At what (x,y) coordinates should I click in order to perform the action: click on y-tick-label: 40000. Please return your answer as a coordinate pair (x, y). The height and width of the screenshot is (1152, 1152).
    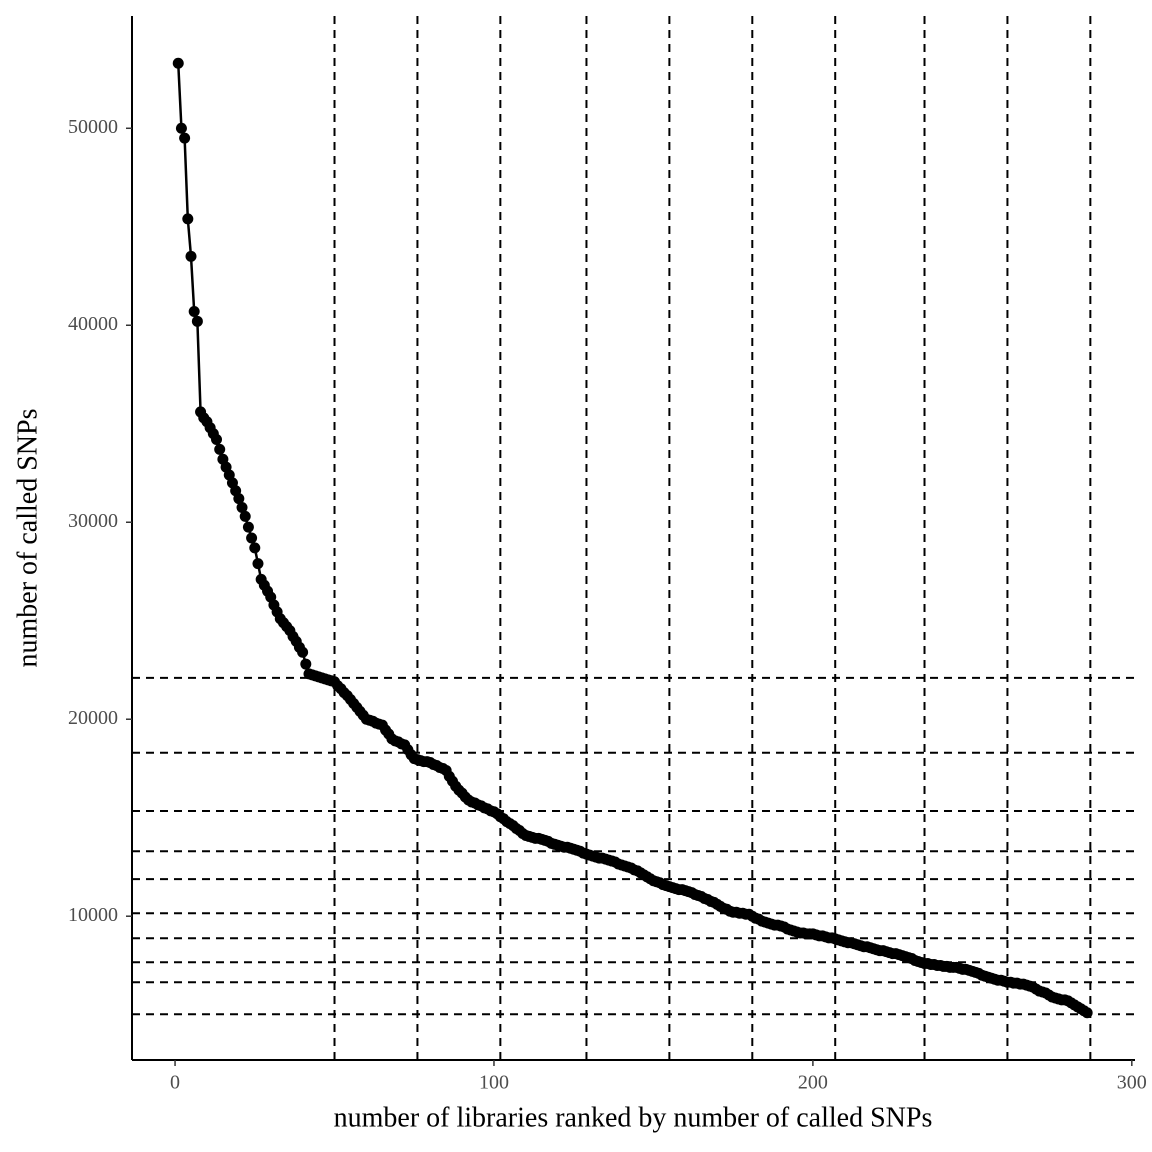
    Looking at the image, I should click on (93, 324).